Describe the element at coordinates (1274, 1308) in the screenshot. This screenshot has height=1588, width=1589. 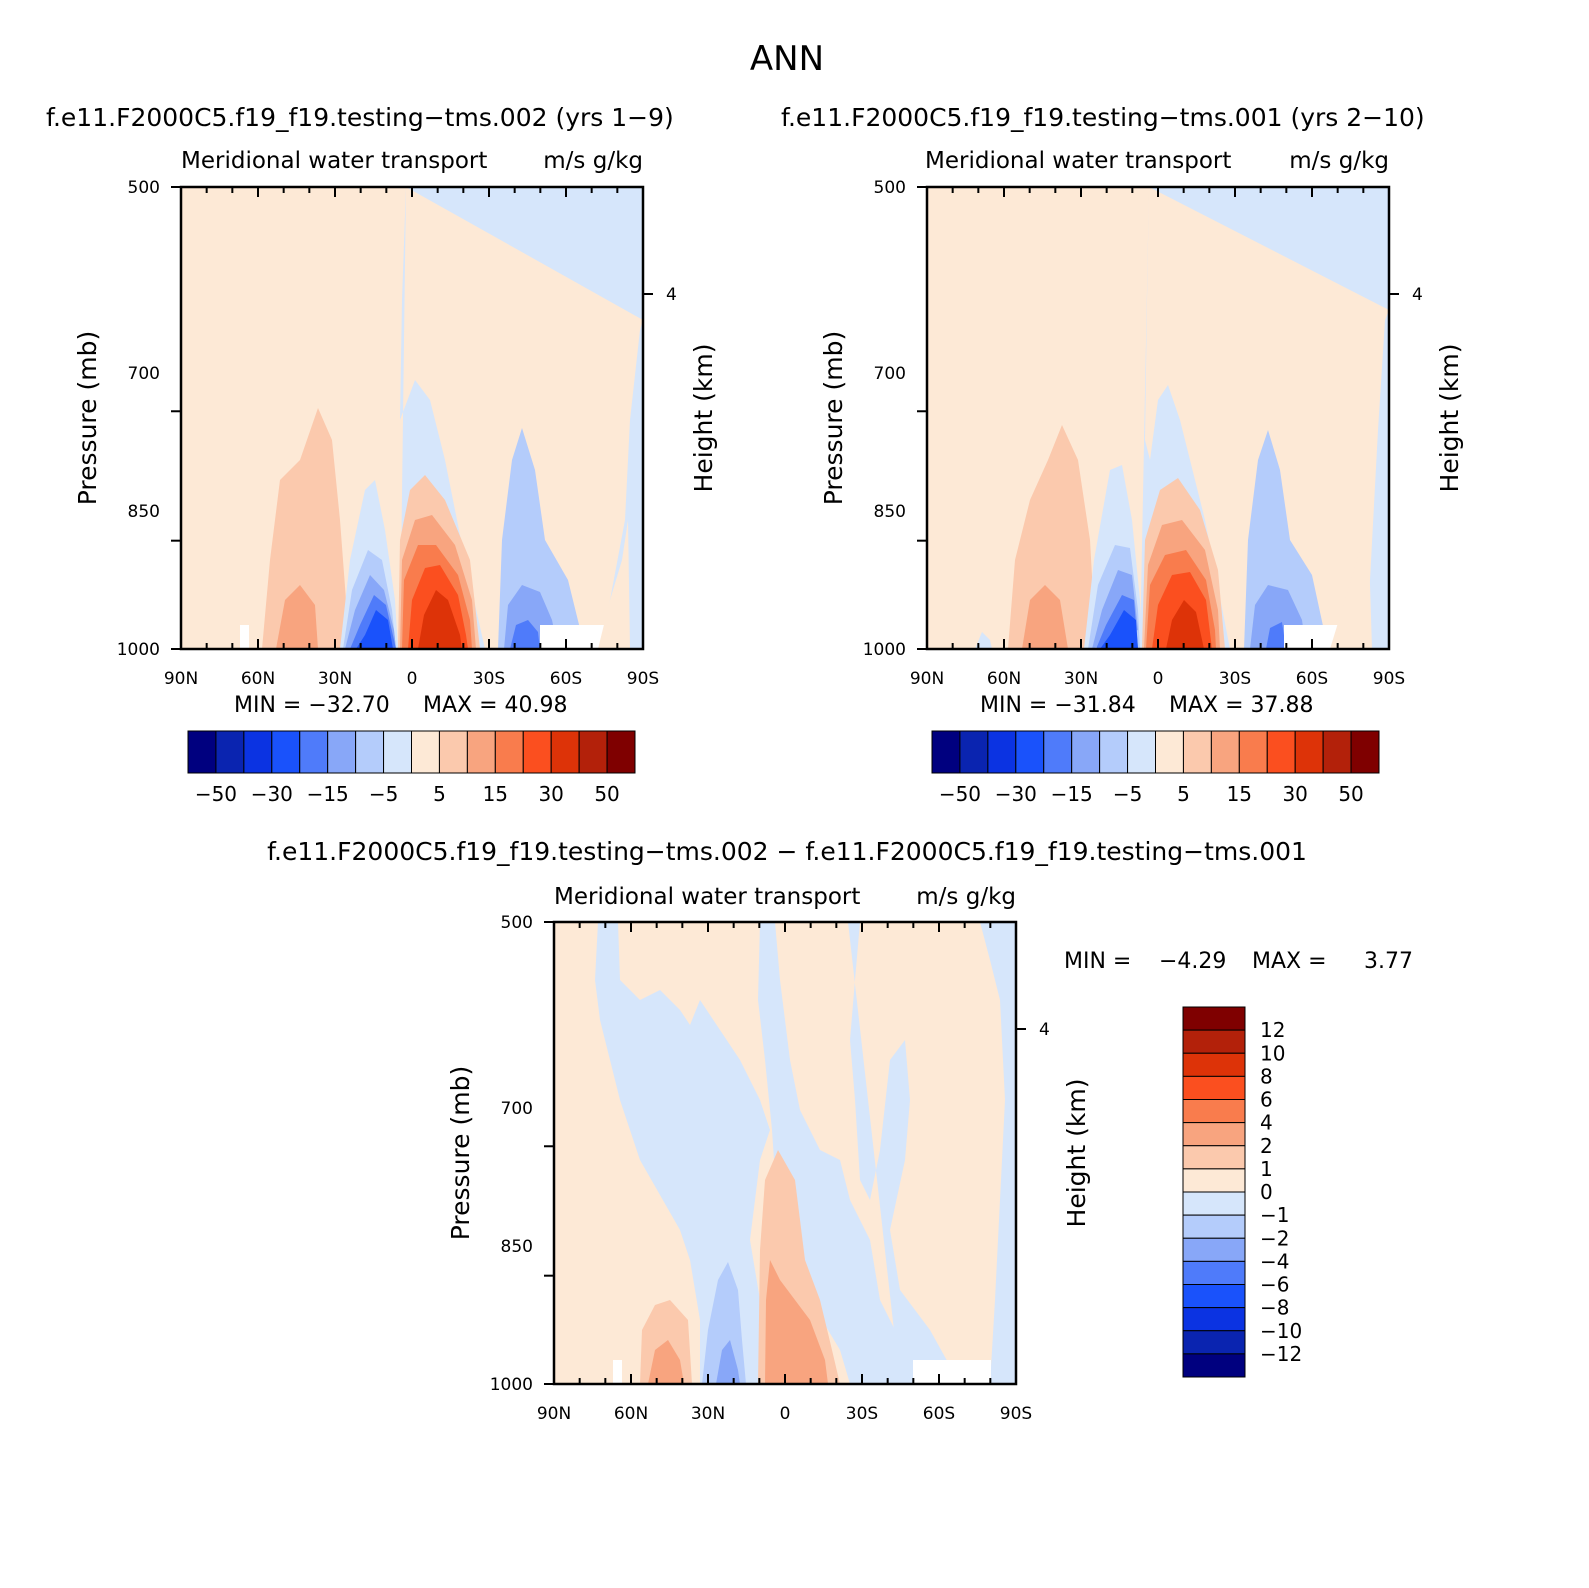
I see `colorbar-label: −8` at that location.